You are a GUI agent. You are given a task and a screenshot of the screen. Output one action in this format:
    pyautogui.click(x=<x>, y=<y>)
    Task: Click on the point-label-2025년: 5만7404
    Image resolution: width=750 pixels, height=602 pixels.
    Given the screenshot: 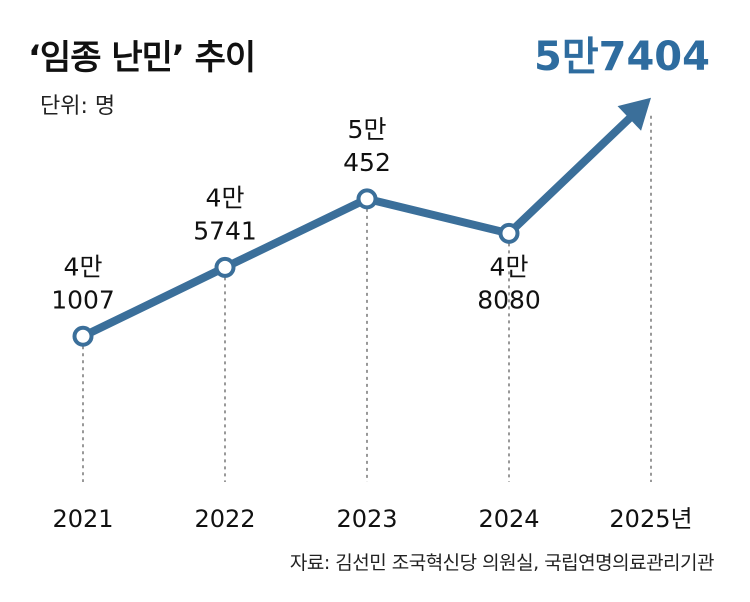 What is the action you would take?
    pyautogui.click(x=622, y=57)
    